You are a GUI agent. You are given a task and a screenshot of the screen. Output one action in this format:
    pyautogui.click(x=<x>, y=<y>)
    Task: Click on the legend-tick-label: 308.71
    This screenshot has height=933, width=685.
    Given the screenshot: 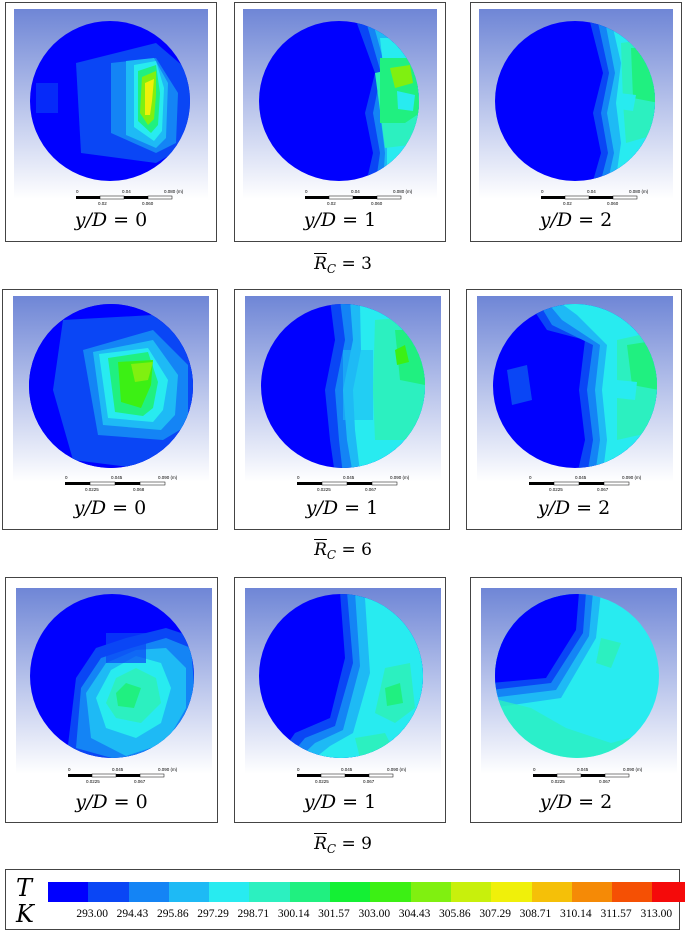 What is the action you would take?
    pyautogui.click(x=535, y=914)
    